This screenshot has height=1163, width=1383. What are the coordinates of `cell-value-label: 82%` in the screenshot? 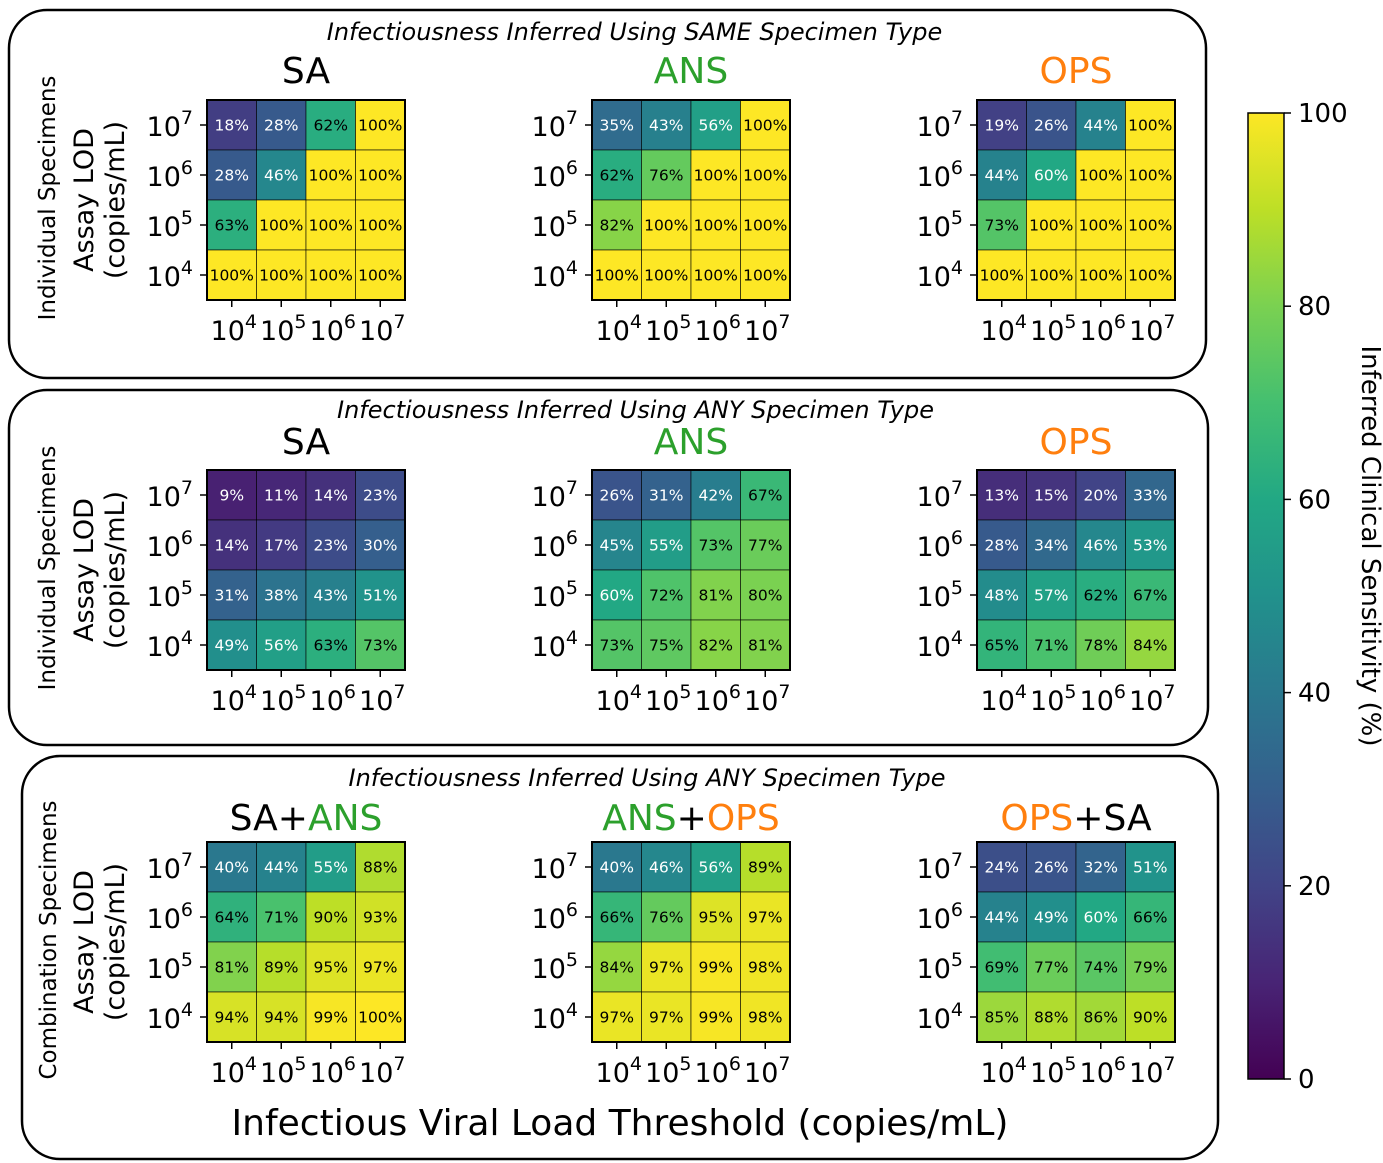 It's located at (716, 646).